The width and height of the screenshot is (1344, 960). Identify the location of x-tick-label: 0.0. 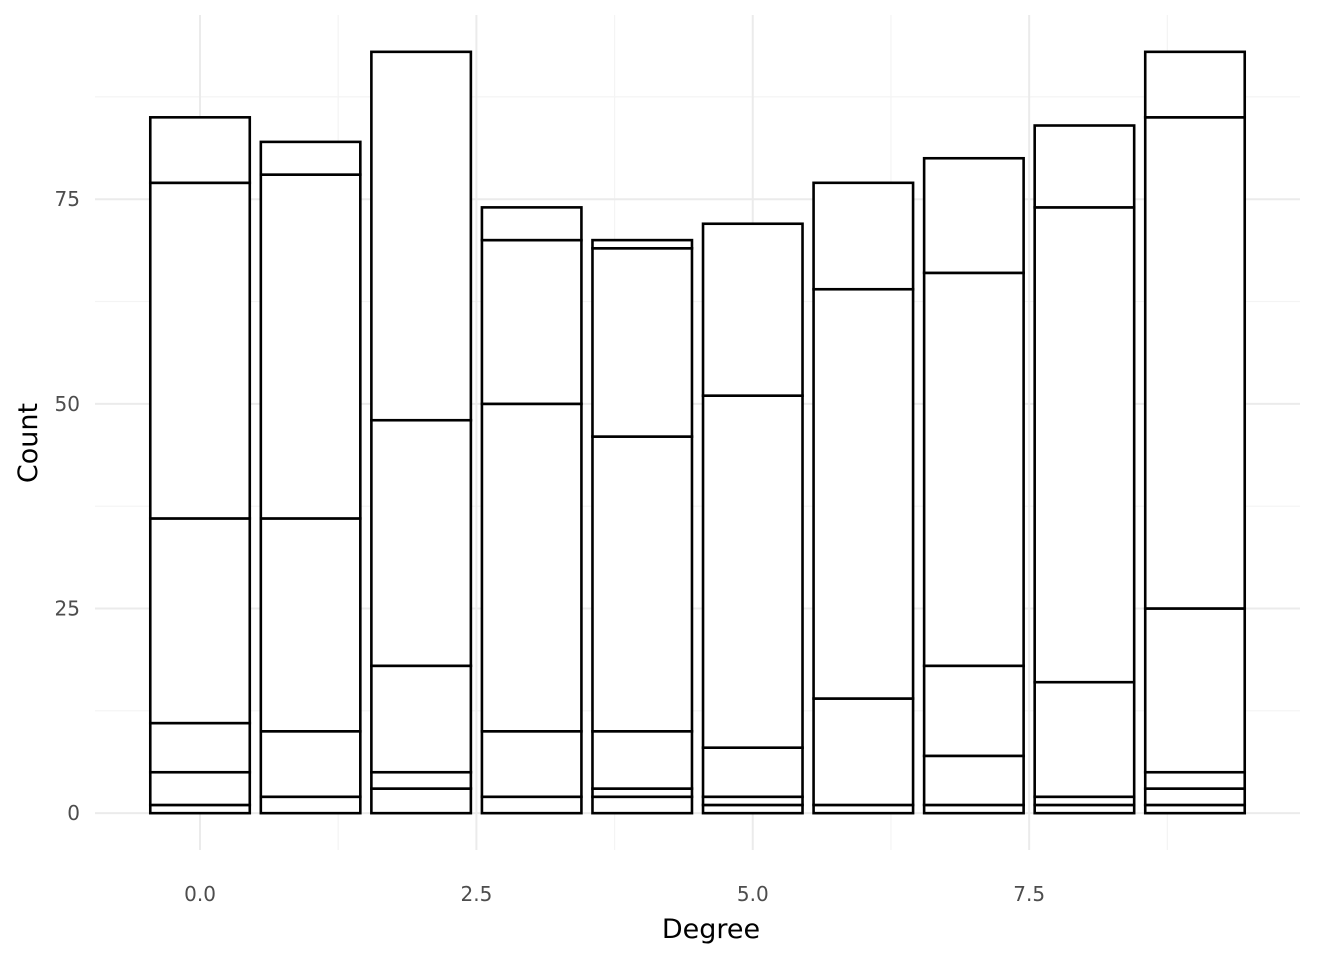
(200, 894).